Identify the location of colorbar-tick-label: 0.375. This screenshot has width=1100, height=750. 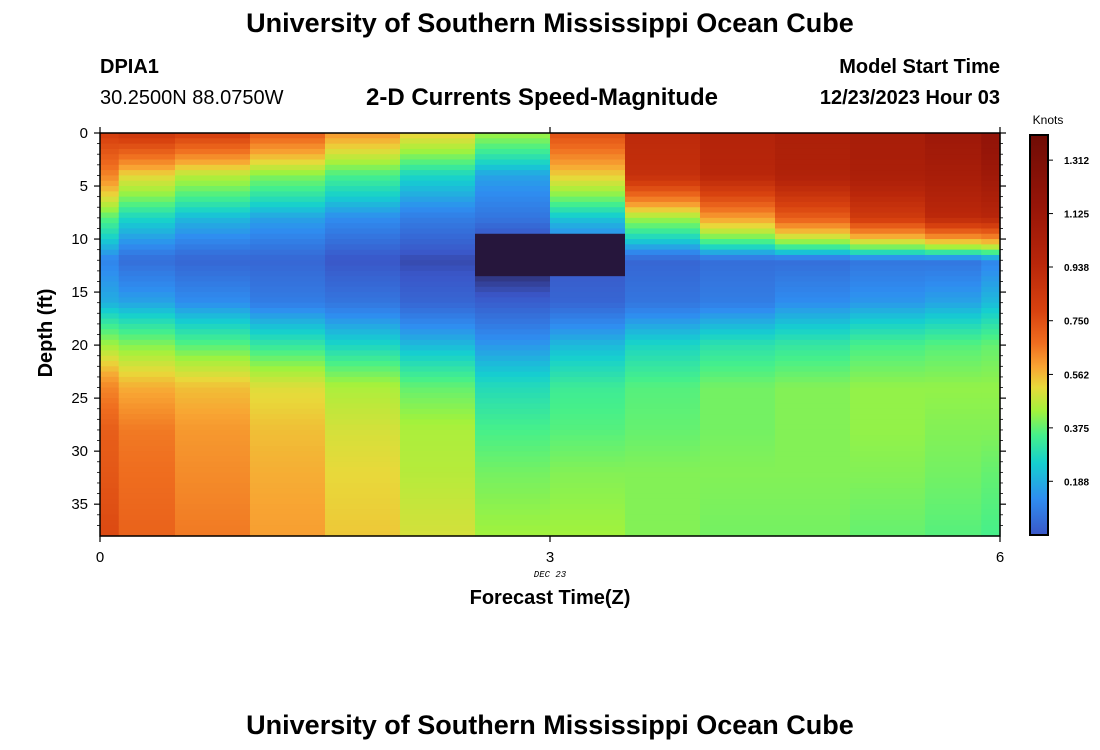
(1076, 429).